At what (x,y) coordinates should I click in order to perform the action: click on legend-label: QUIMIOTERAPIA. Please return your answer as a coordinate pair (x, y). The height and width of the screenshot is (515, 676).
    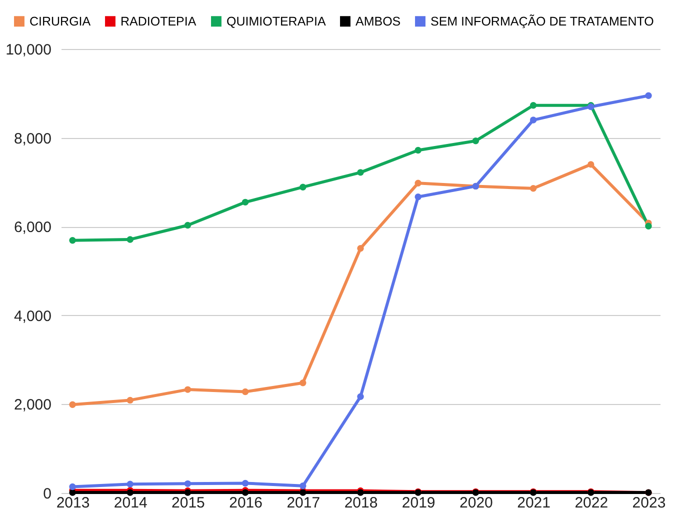
    Looking at the image, I should click on (276, 21).